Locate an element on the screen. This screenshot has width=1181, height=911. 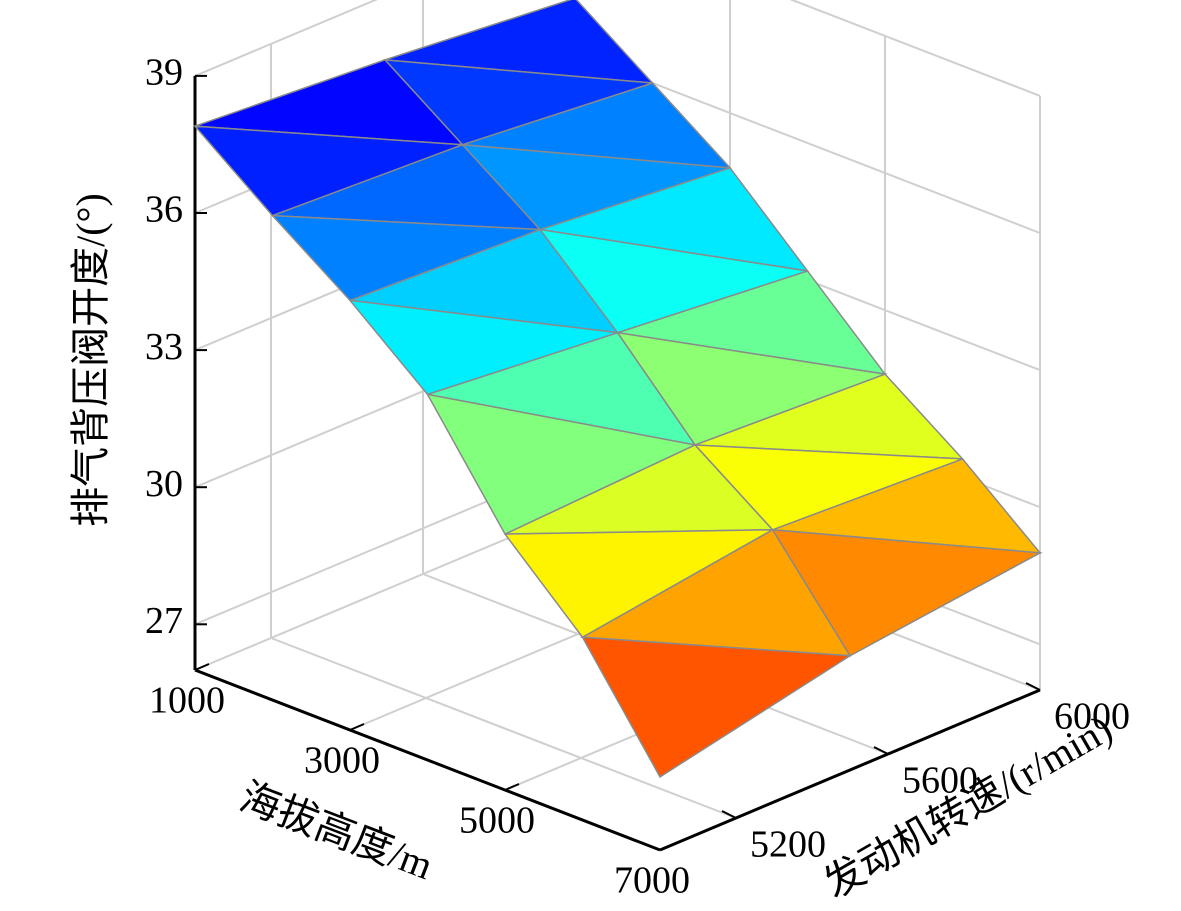
z-tick-label: 39 is located at coordinates (164, 73).